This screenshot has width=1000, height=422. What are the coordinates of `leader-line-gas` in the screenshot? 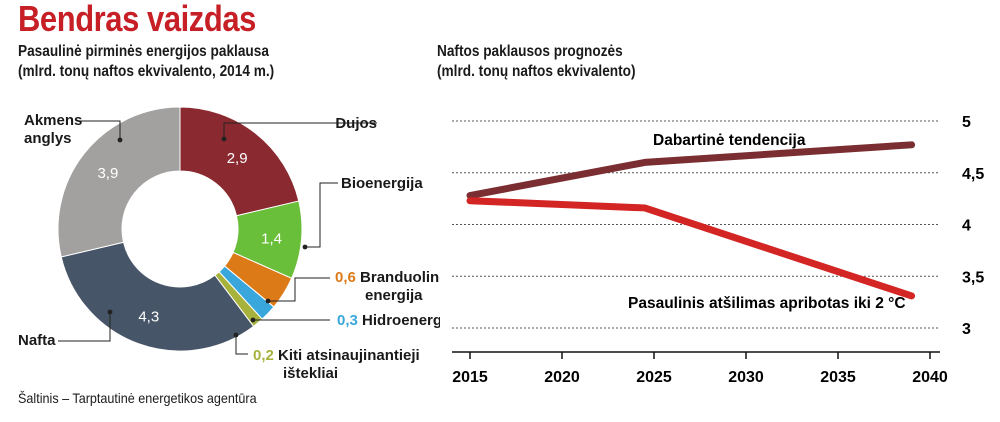 It's located at (300, 130).